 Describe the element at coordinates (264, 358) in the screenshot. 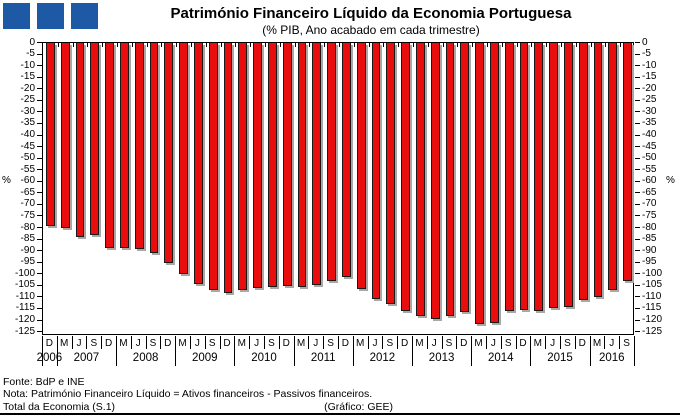

I see `x-year-label: 2010` at that location.